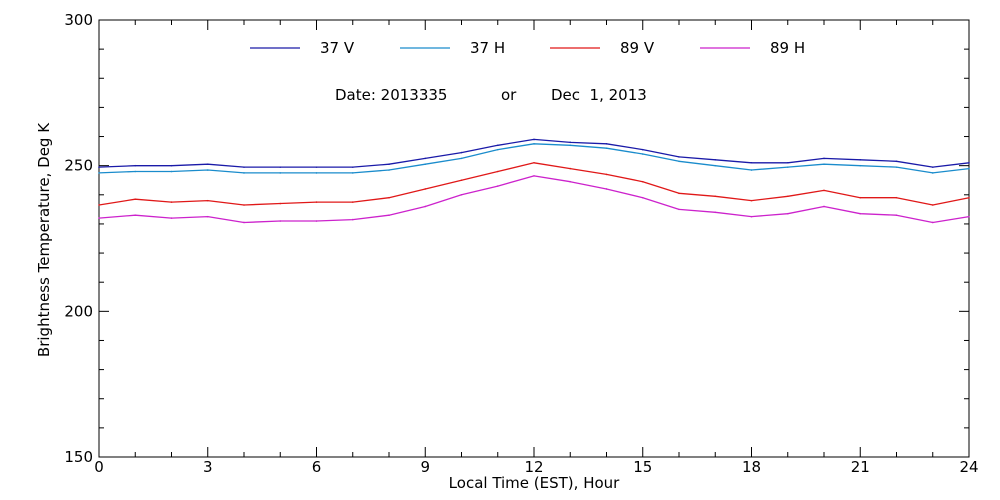  What do you see at coordinates (78, 166) in the screenshot?
I see `y-tick-label: 250` at bounding box center [78, 166].